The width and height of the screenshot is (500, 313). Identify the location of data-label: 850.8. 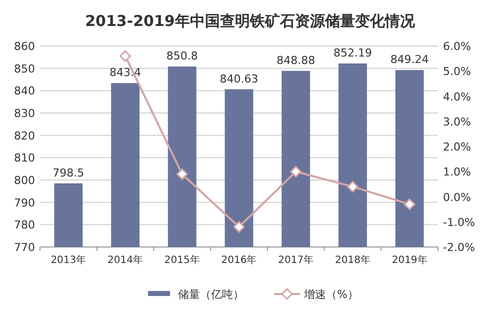
(182, 56).